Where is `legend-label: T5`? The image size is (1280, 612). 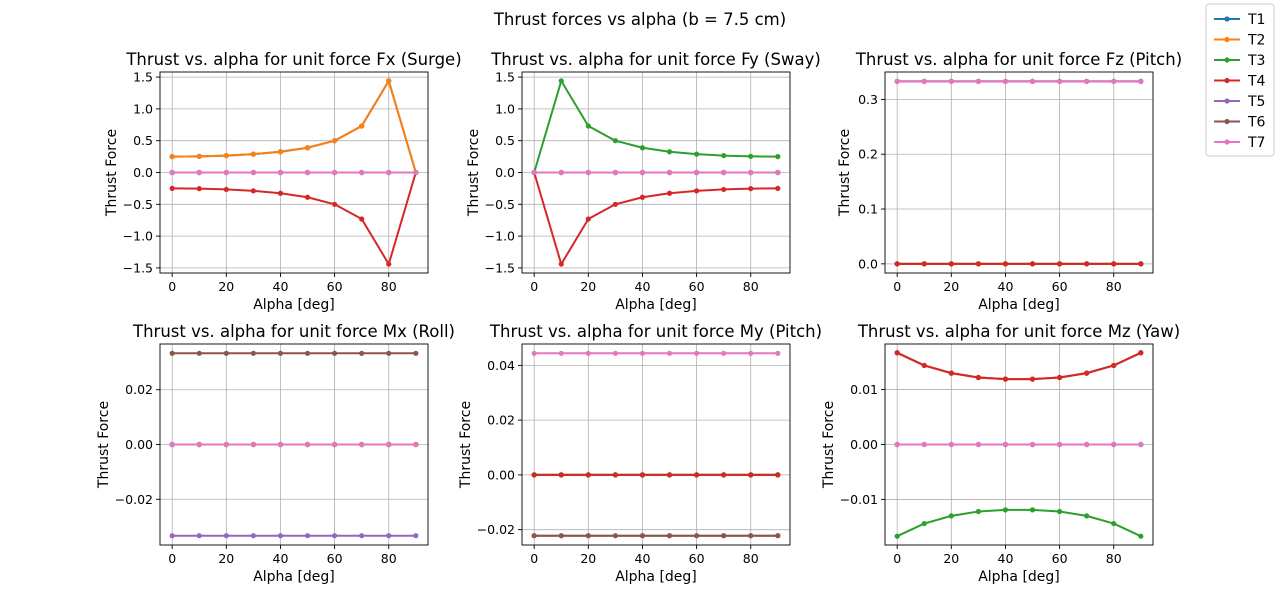 legend-label: T5 is located at coordinates (1256, 102).